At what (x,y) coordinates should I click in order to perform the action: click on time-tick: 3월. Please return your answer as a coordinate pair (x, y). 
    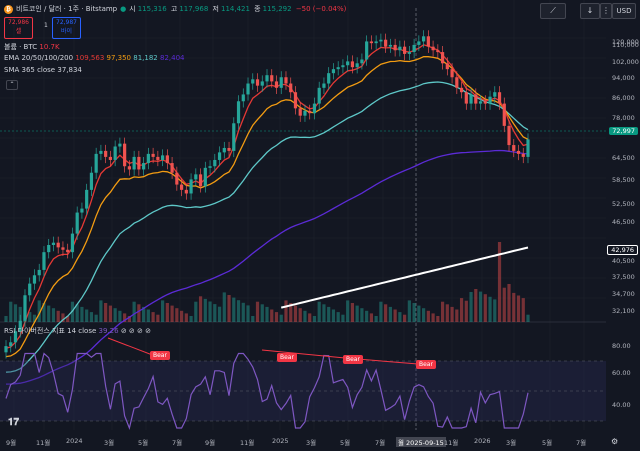
    Looking at the image, I should click on (109, 443).